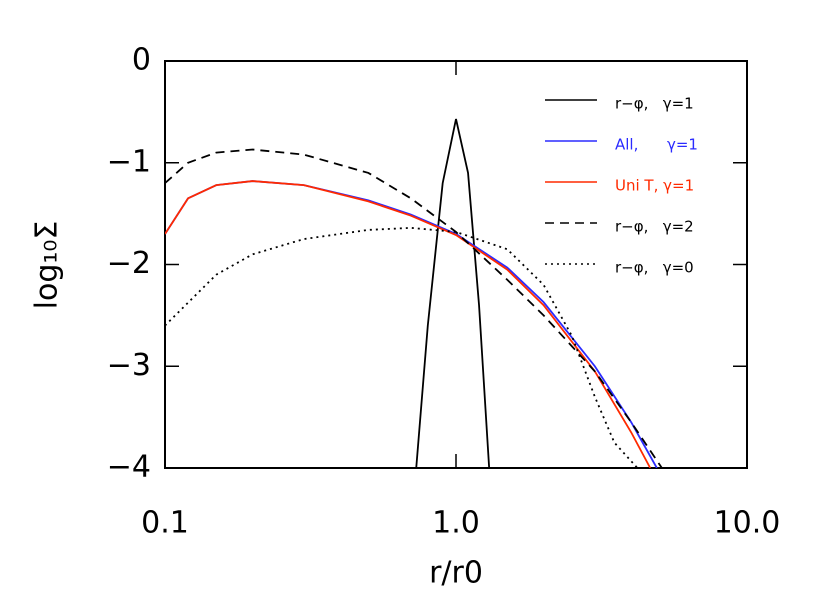  What do you see at coordinates (456, 523) in the screenshot?
I see `x-tick-label: 1.0` at bounding box center [456, 523].